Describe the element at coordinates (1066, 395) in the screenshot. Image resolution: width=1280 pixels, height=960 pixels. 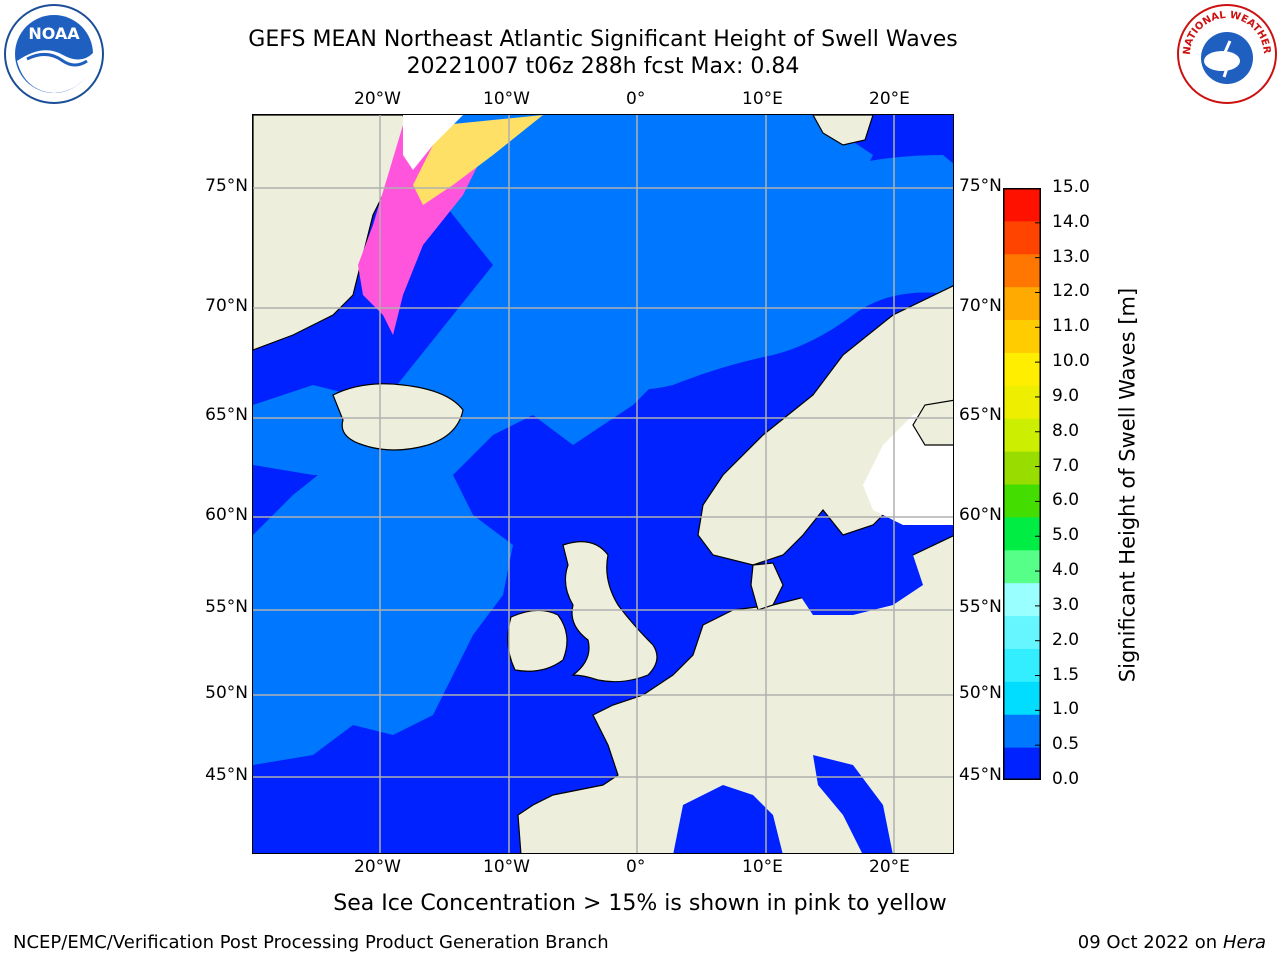
I see `colorbar-tick-label: 9.0` at that location.